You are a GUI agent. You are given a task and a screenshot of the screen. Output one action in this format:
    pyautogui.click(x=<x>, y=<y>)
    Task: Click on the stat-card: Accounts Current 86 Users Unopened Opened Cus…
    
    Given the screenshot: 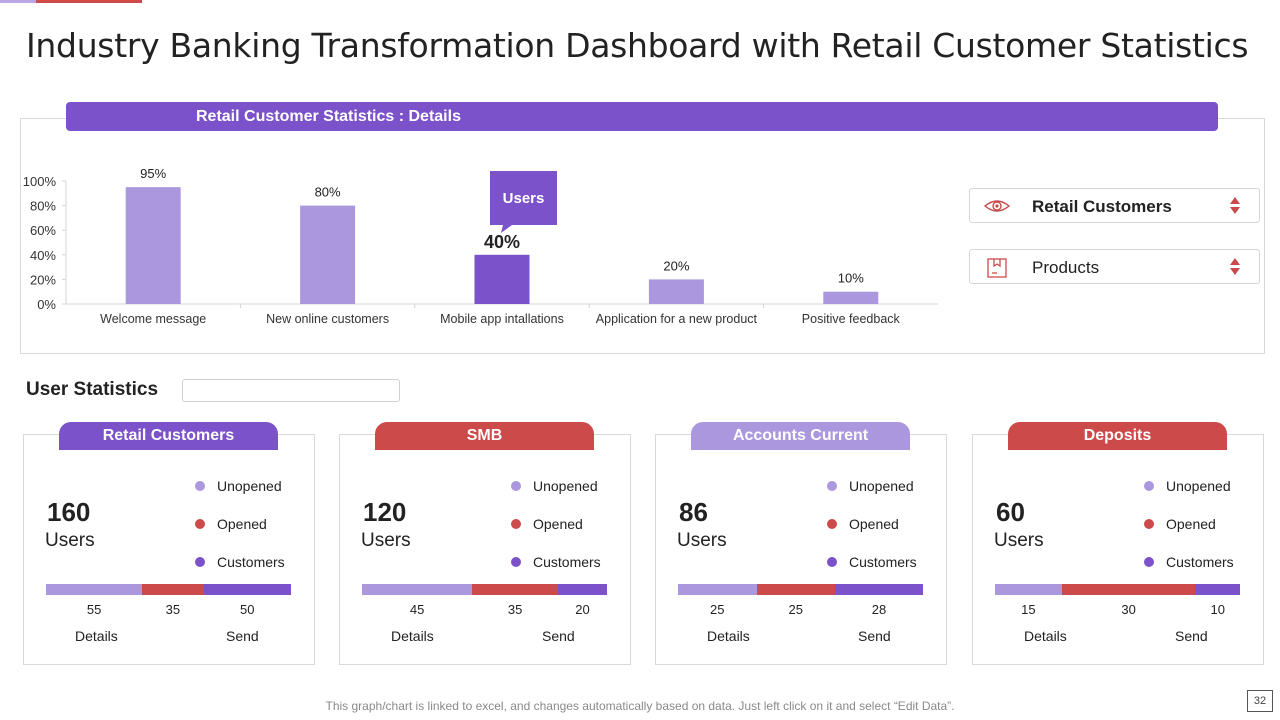 What is the action you would take?
    pyautogui.click(x=801, y=543)
    